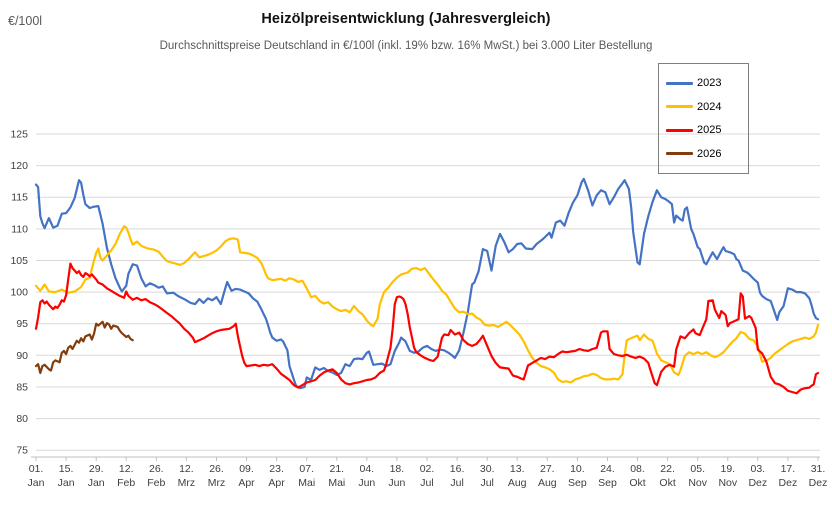 This screenshot has height=522, width=832. Describe the element at coordinates (246, 476) in the screenshot. I see `x-axis-label: 09. Apr` at that location.